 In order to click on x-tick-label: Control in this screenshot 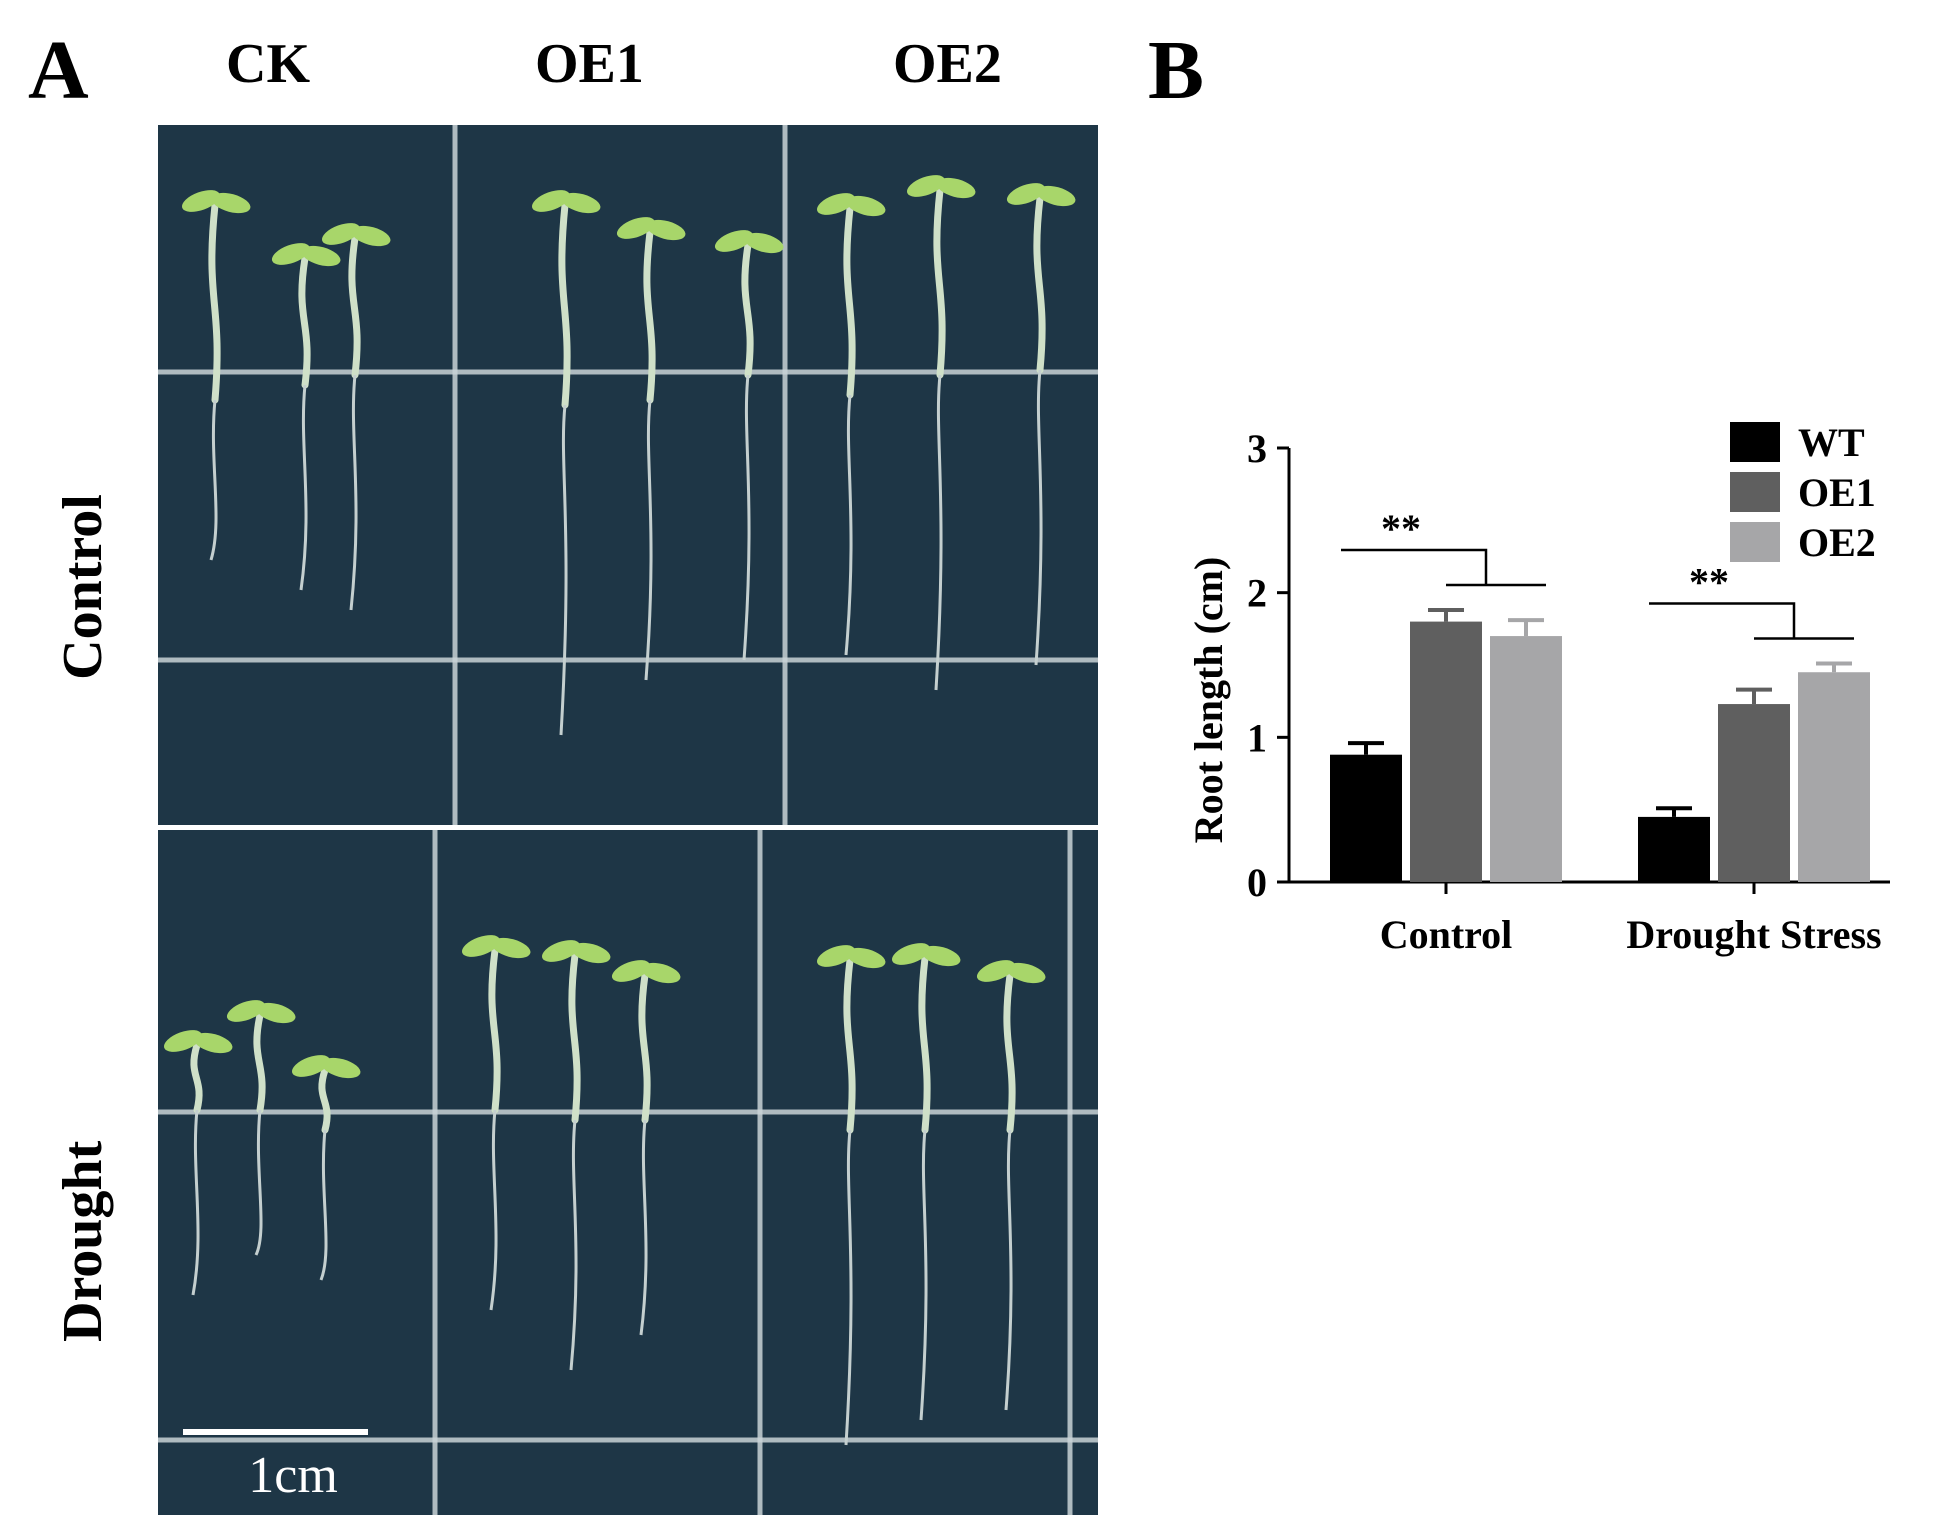, I will do `click(1446, 934)`.